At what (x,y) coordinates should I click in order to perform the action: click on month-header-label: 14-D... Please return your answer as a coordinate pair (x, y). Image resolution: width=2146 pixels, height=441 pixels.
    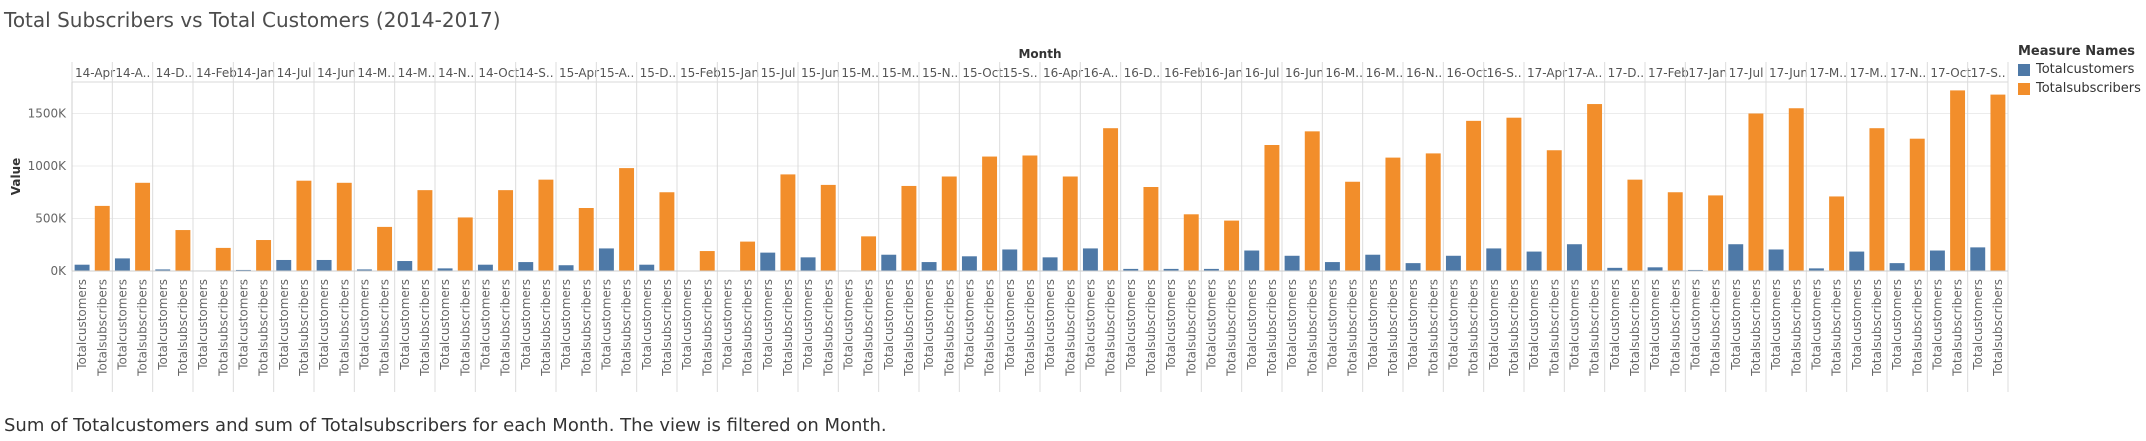
    Looking at the image, I should click on (174, 73).